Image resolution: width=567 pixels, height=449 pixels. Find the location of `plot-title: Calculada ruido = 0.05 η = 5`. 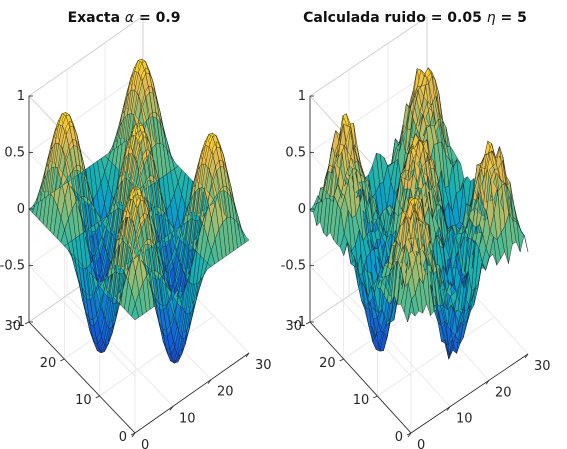

plot-title: Calculada ruido = 0.05 η = 5 is located at coordinates (415, 18).